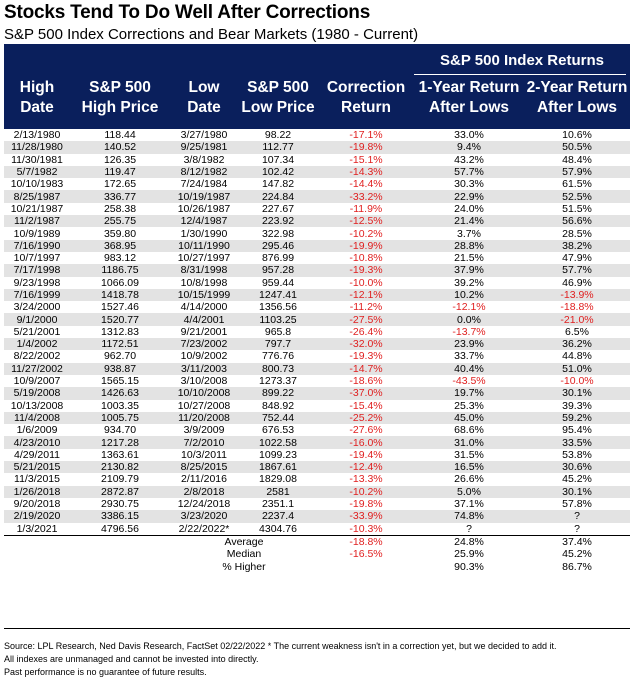 The height and width of the screenshot is (680, 635). I want to click on table-cell: 7/24/1984, so click(204, 184).